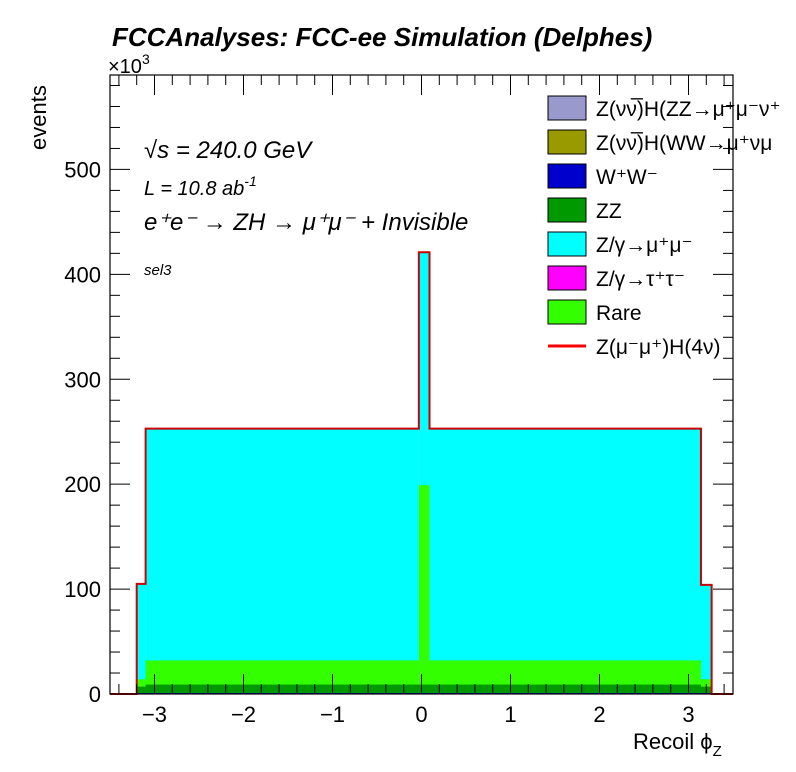  I want to click on y-tick-label: 300, so click(82, 379).